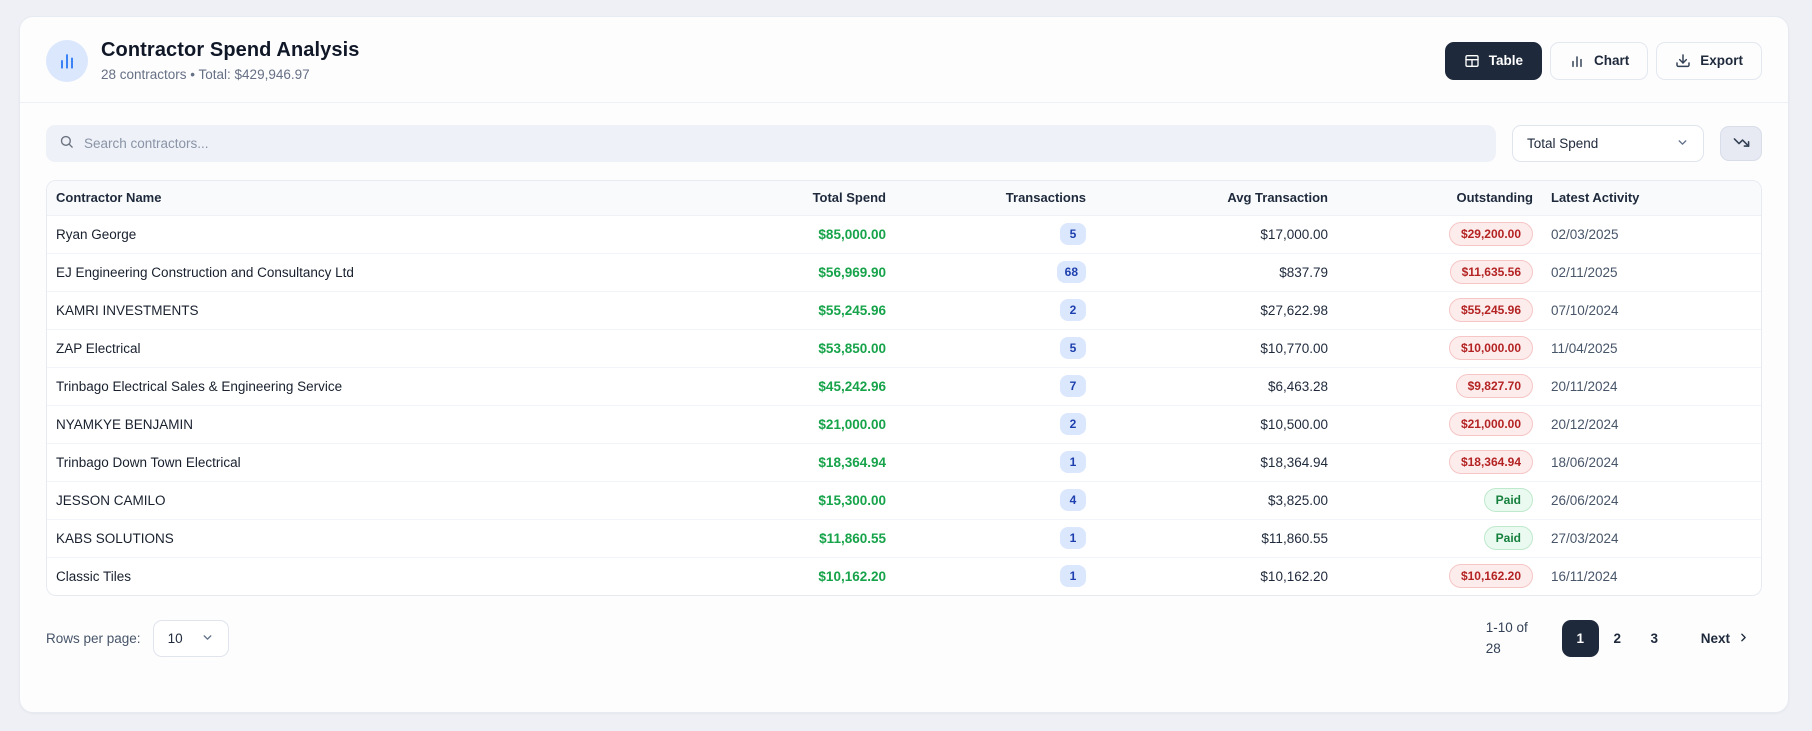 The image size is (1812, 731). I want to click on avg-transaction-cell: $10,500.00, so click(1209, 424).